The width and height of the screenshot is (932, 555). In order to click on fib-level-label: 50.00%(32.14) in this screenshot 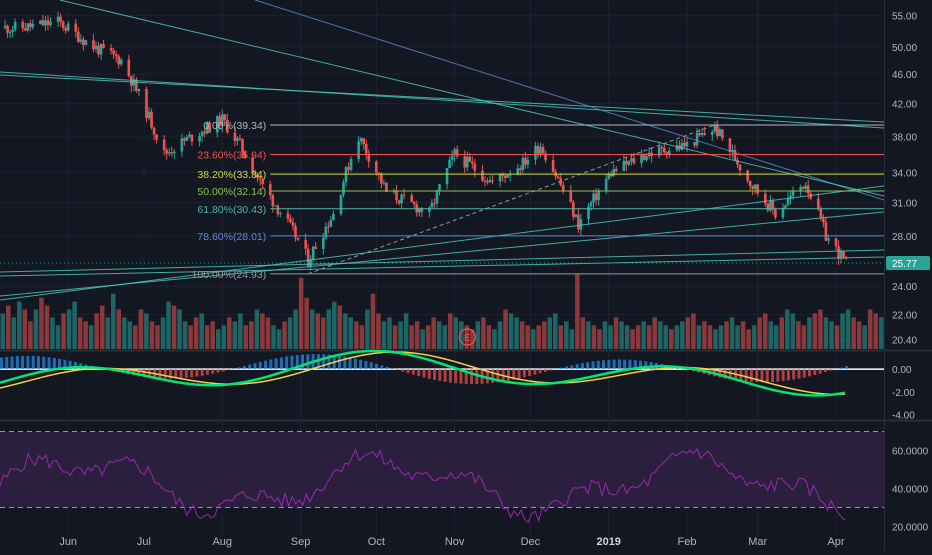, I will do `click(231, 192)`.